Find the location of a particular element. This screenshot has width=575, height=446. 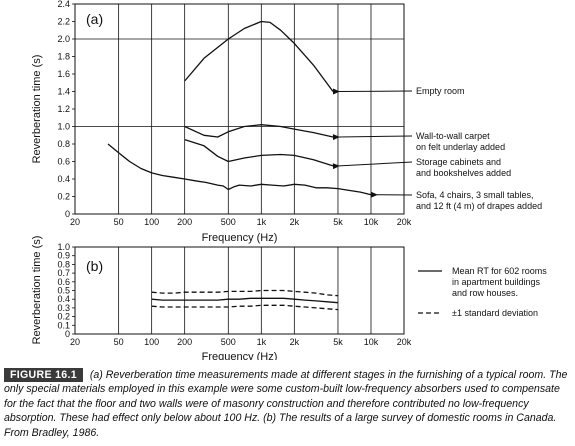

panel-label: (a) is located at coordinates (94, 19).